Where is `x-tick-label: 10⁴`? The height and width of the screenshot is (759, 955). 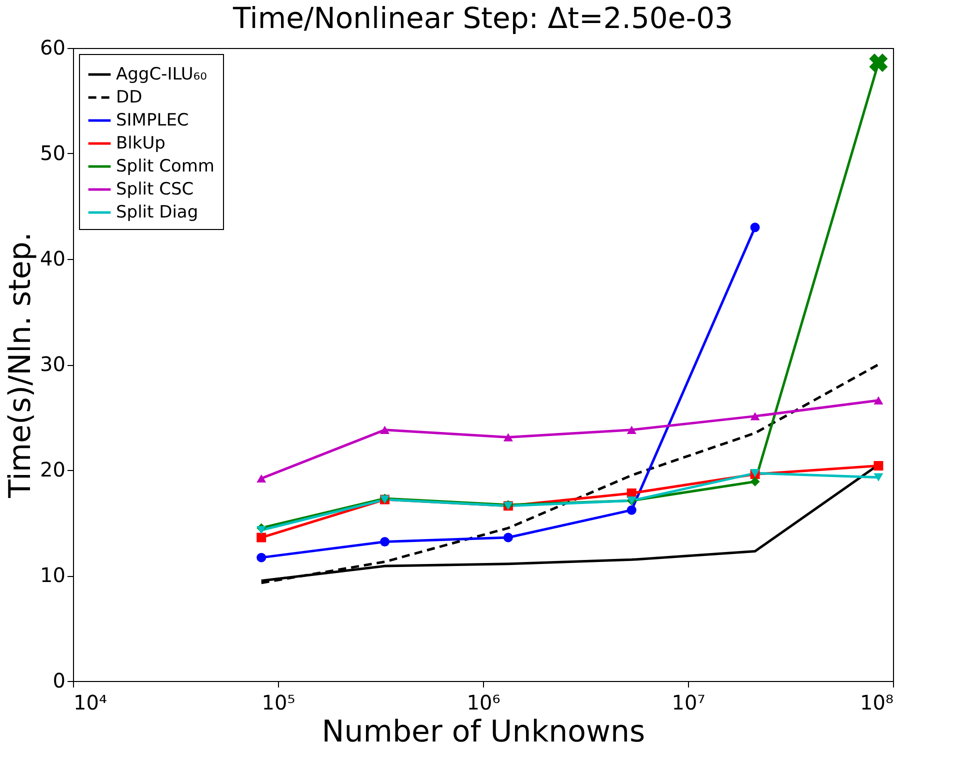
x-tick-label: 10⁴ is located at coordinates (90, 702).